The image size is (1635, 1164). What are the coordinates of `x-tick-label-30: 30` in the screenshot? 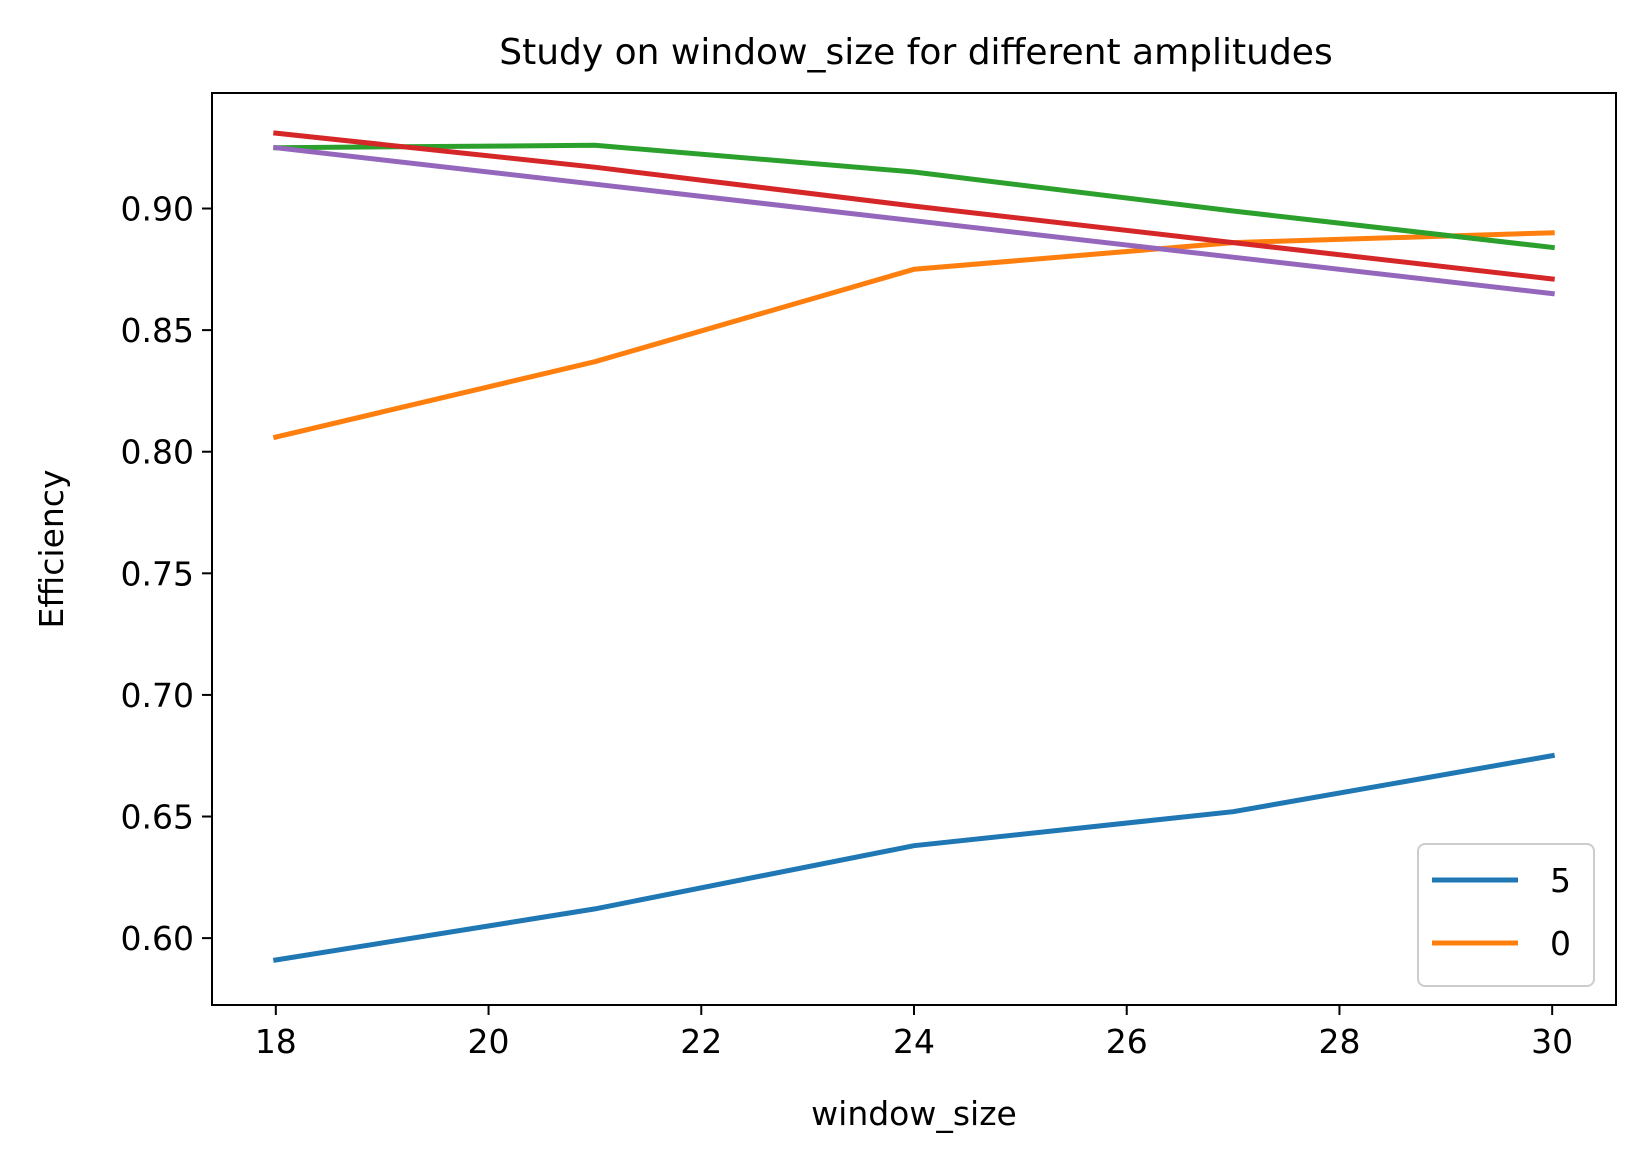 It's located at (1552, 1041).